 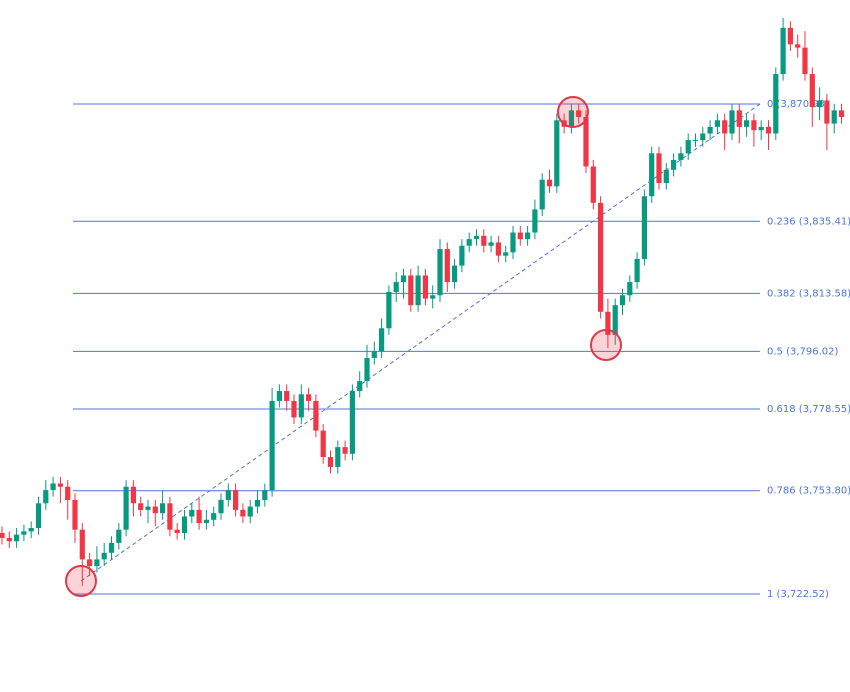 I want to click on fib-label: 0.236 (3,835.41), so click(x=808, y=221).